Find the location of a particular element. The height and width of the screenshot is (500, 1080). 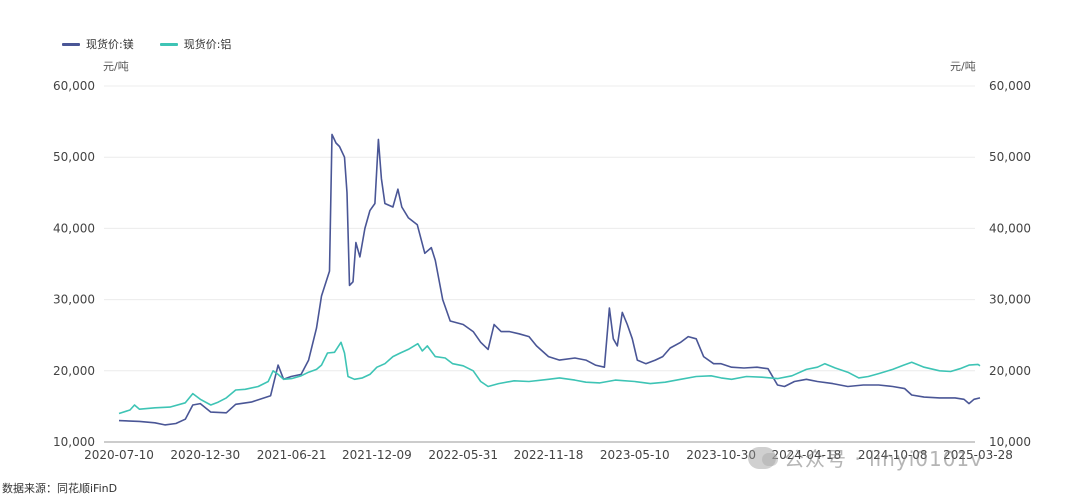

legend-label-aluminum: 现货价:铝 is located at coordinates (207, 44).